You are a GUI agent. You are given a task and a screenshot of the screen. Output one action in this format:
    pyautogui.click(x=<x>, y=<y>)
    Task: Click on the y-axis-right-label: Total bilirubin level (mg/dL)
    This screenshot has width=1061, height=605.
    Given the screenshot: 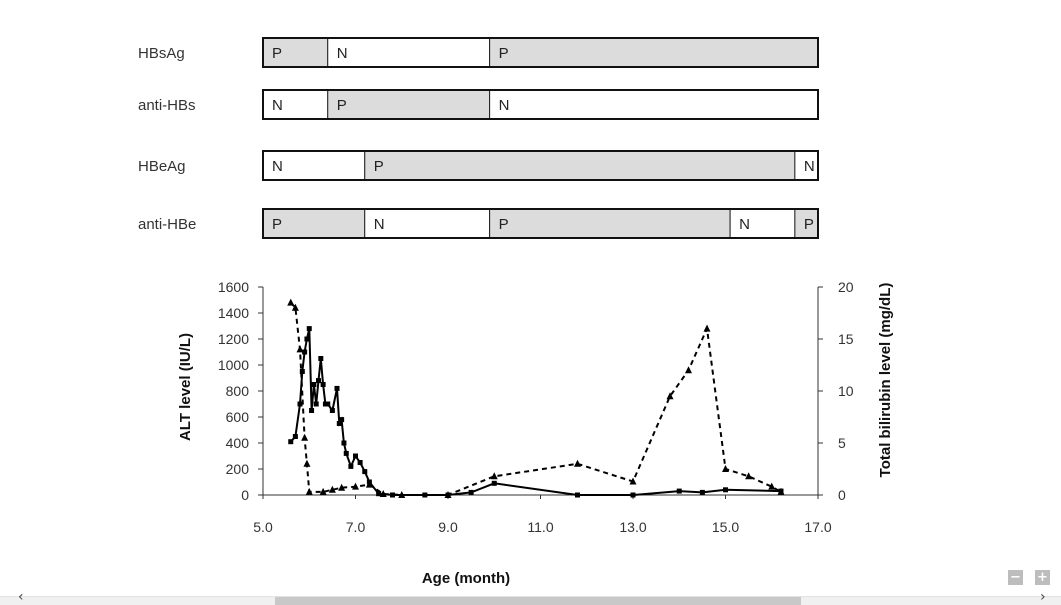 What is the action you would take?
    pyautogui.click(x=885, y=380)
    